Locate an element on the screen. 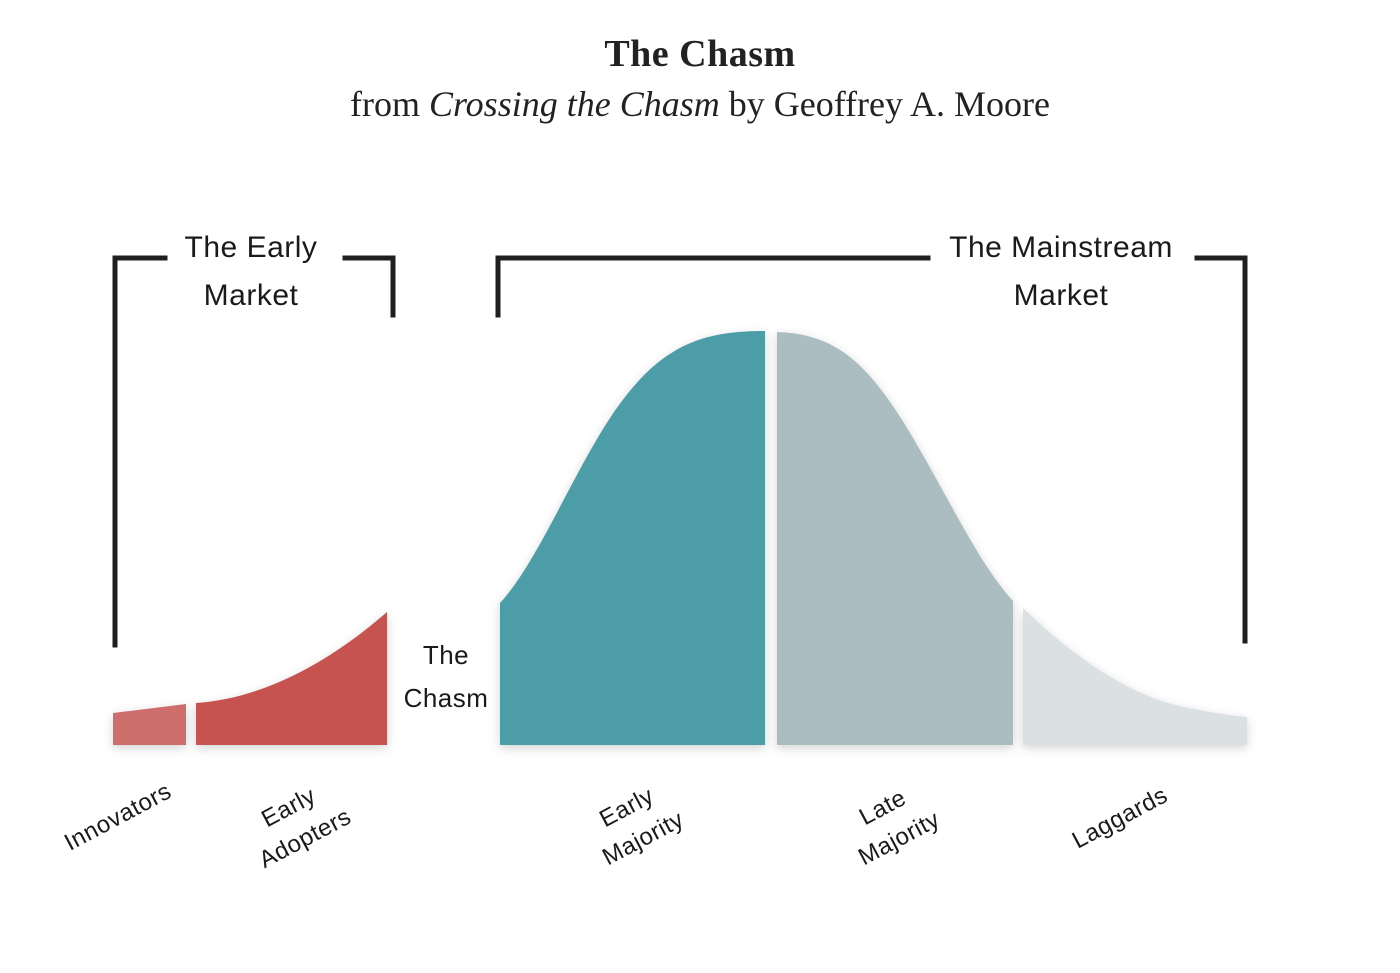  subtitle-prefix: from is located at coordinates (389, 104).